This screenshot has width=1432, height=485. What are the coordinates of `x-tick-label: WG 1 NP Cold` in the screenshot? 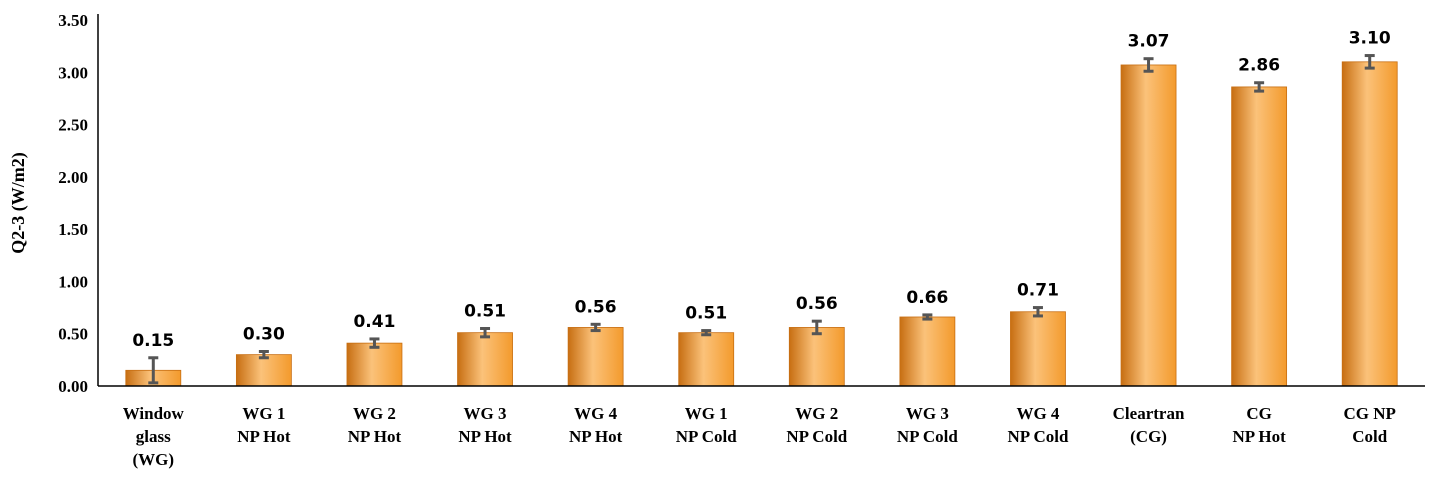 It's located at (706, 425).